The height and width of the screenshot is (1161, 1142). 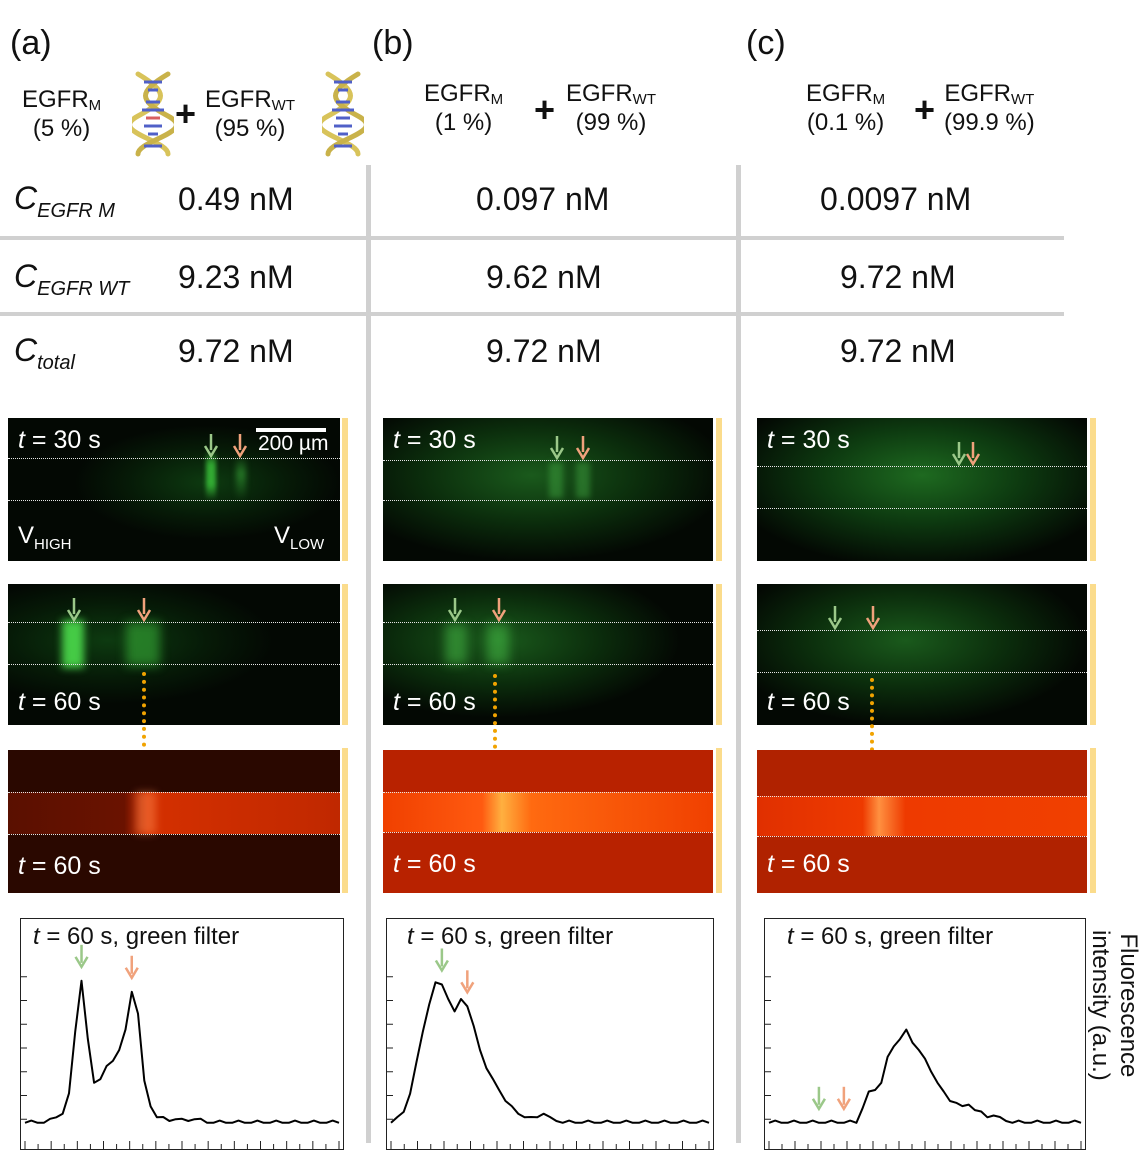 I want to click on row-label-c-mutant: CEGFR M, so click(x=64, y=201).